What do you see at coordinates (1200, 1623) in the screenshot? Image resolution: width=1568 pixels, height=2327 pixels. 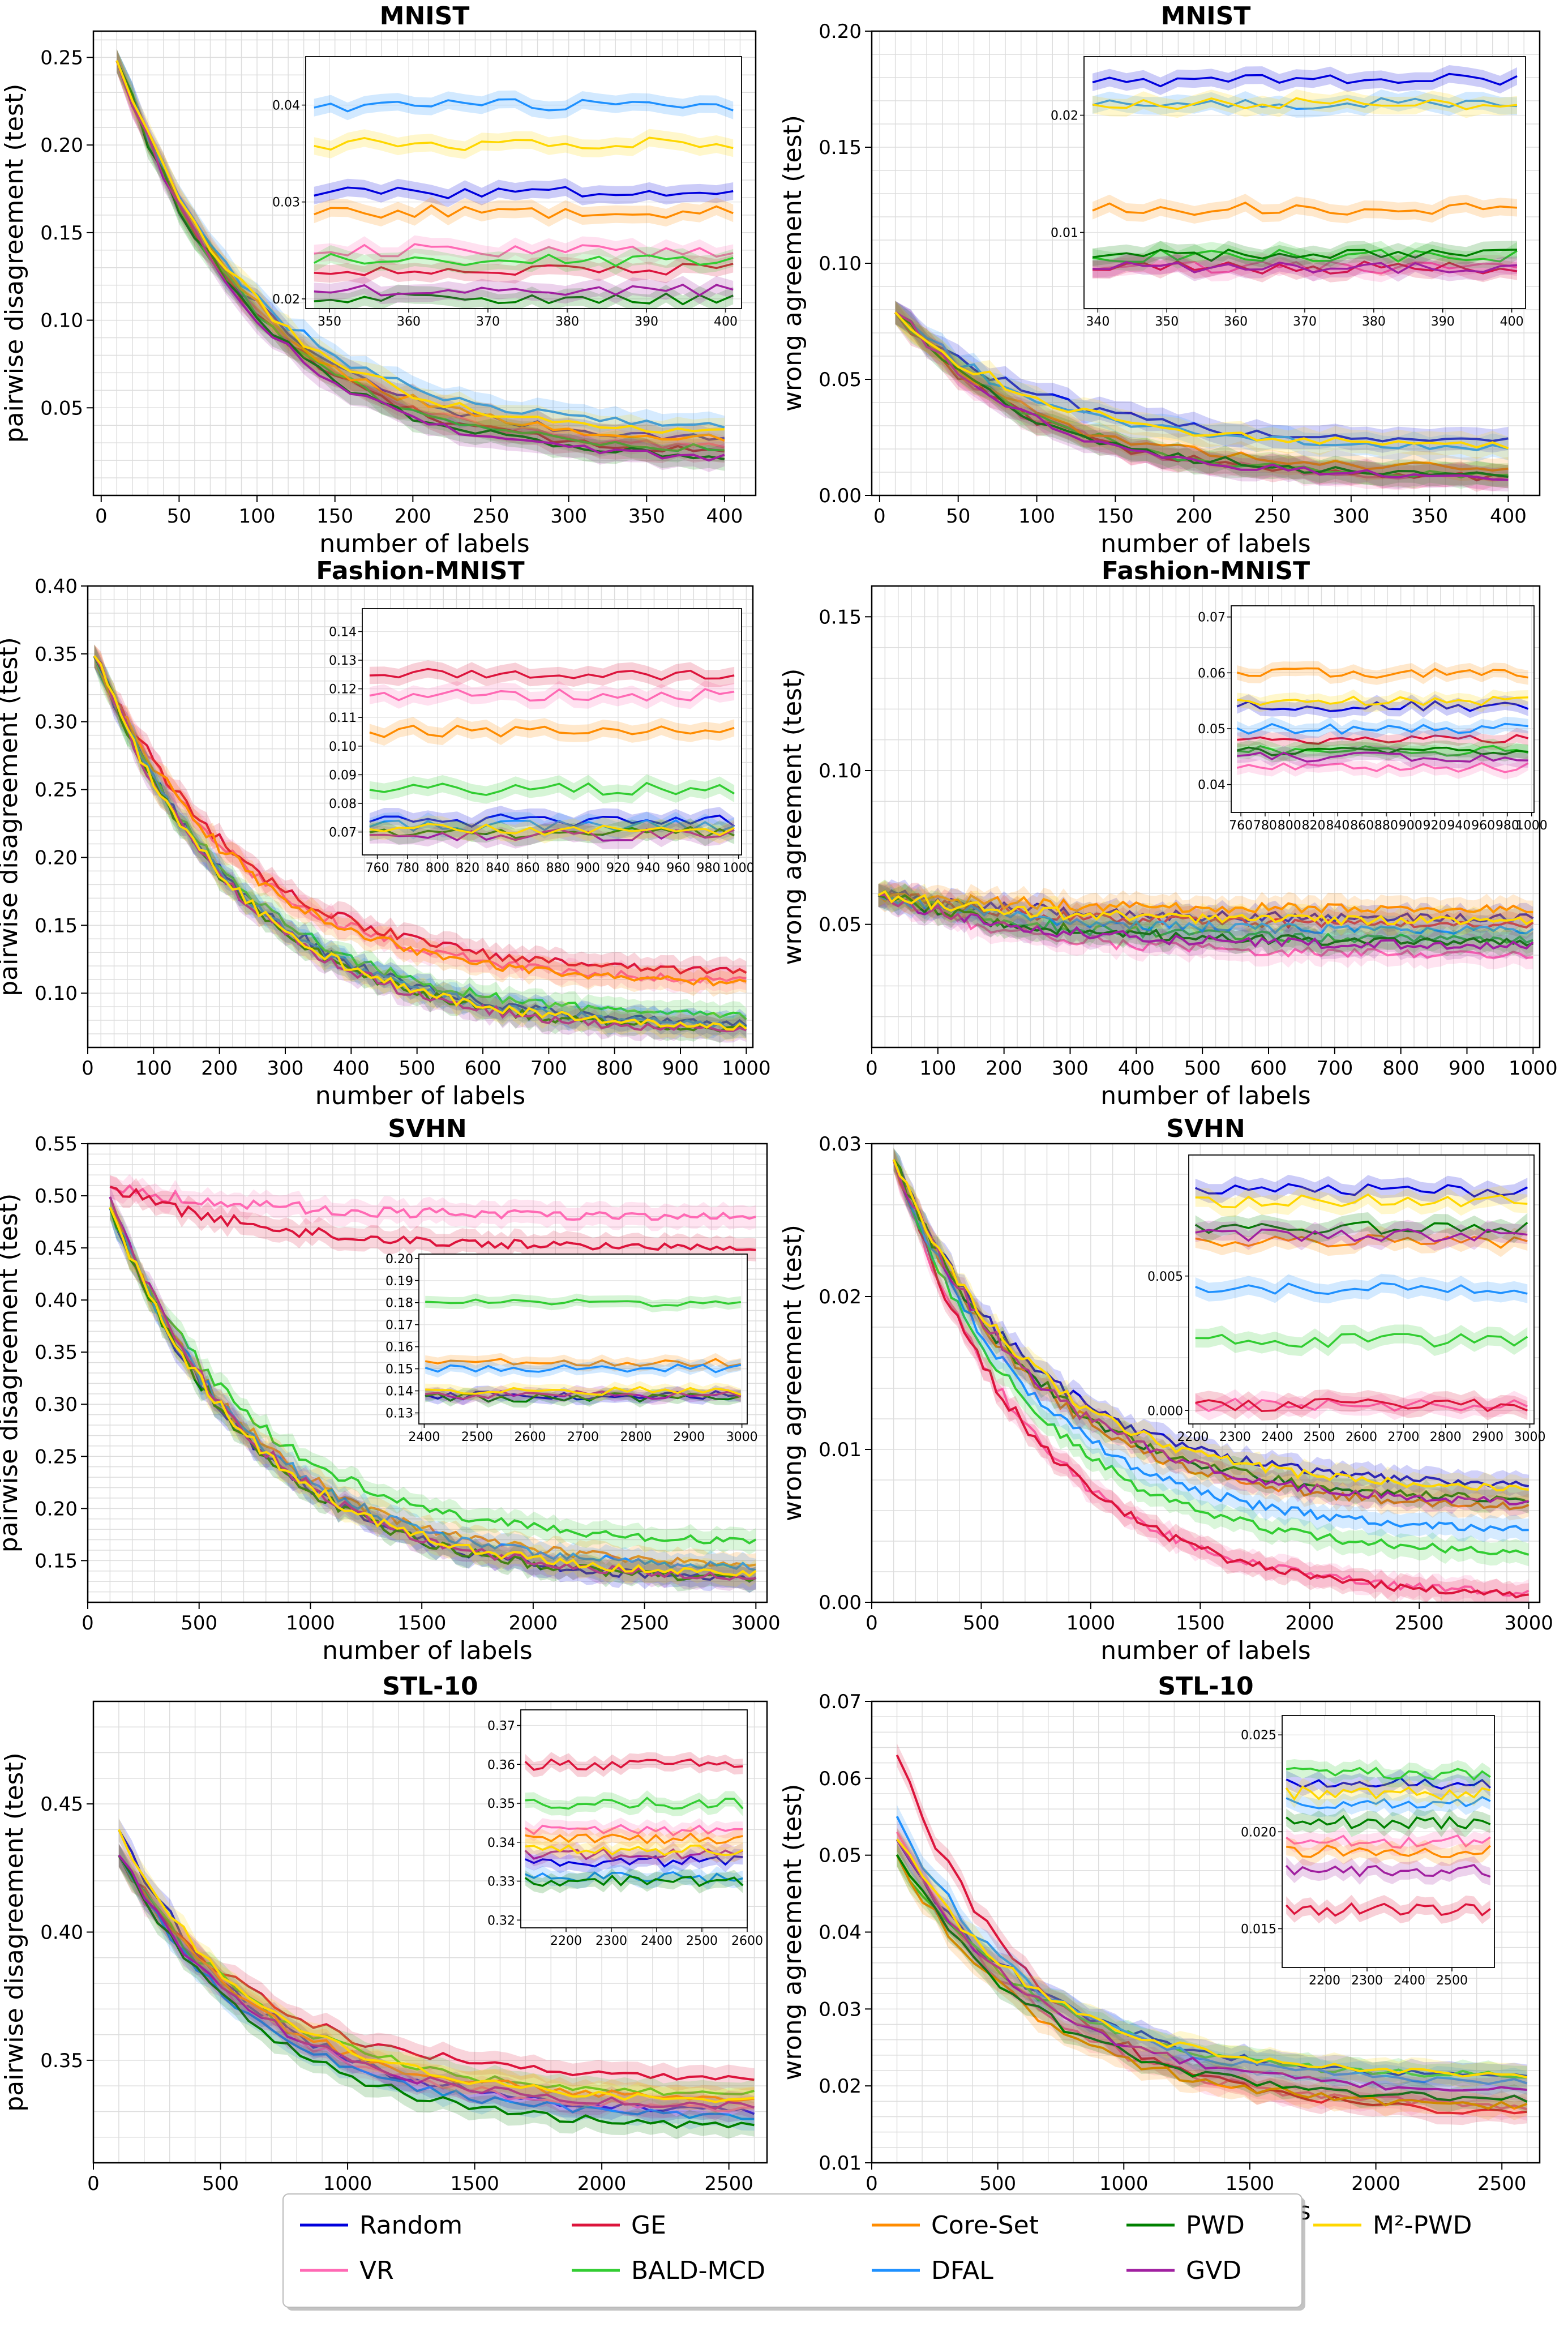 I see `x-tick-label: 1500` at bounding box center [1200, 1623].